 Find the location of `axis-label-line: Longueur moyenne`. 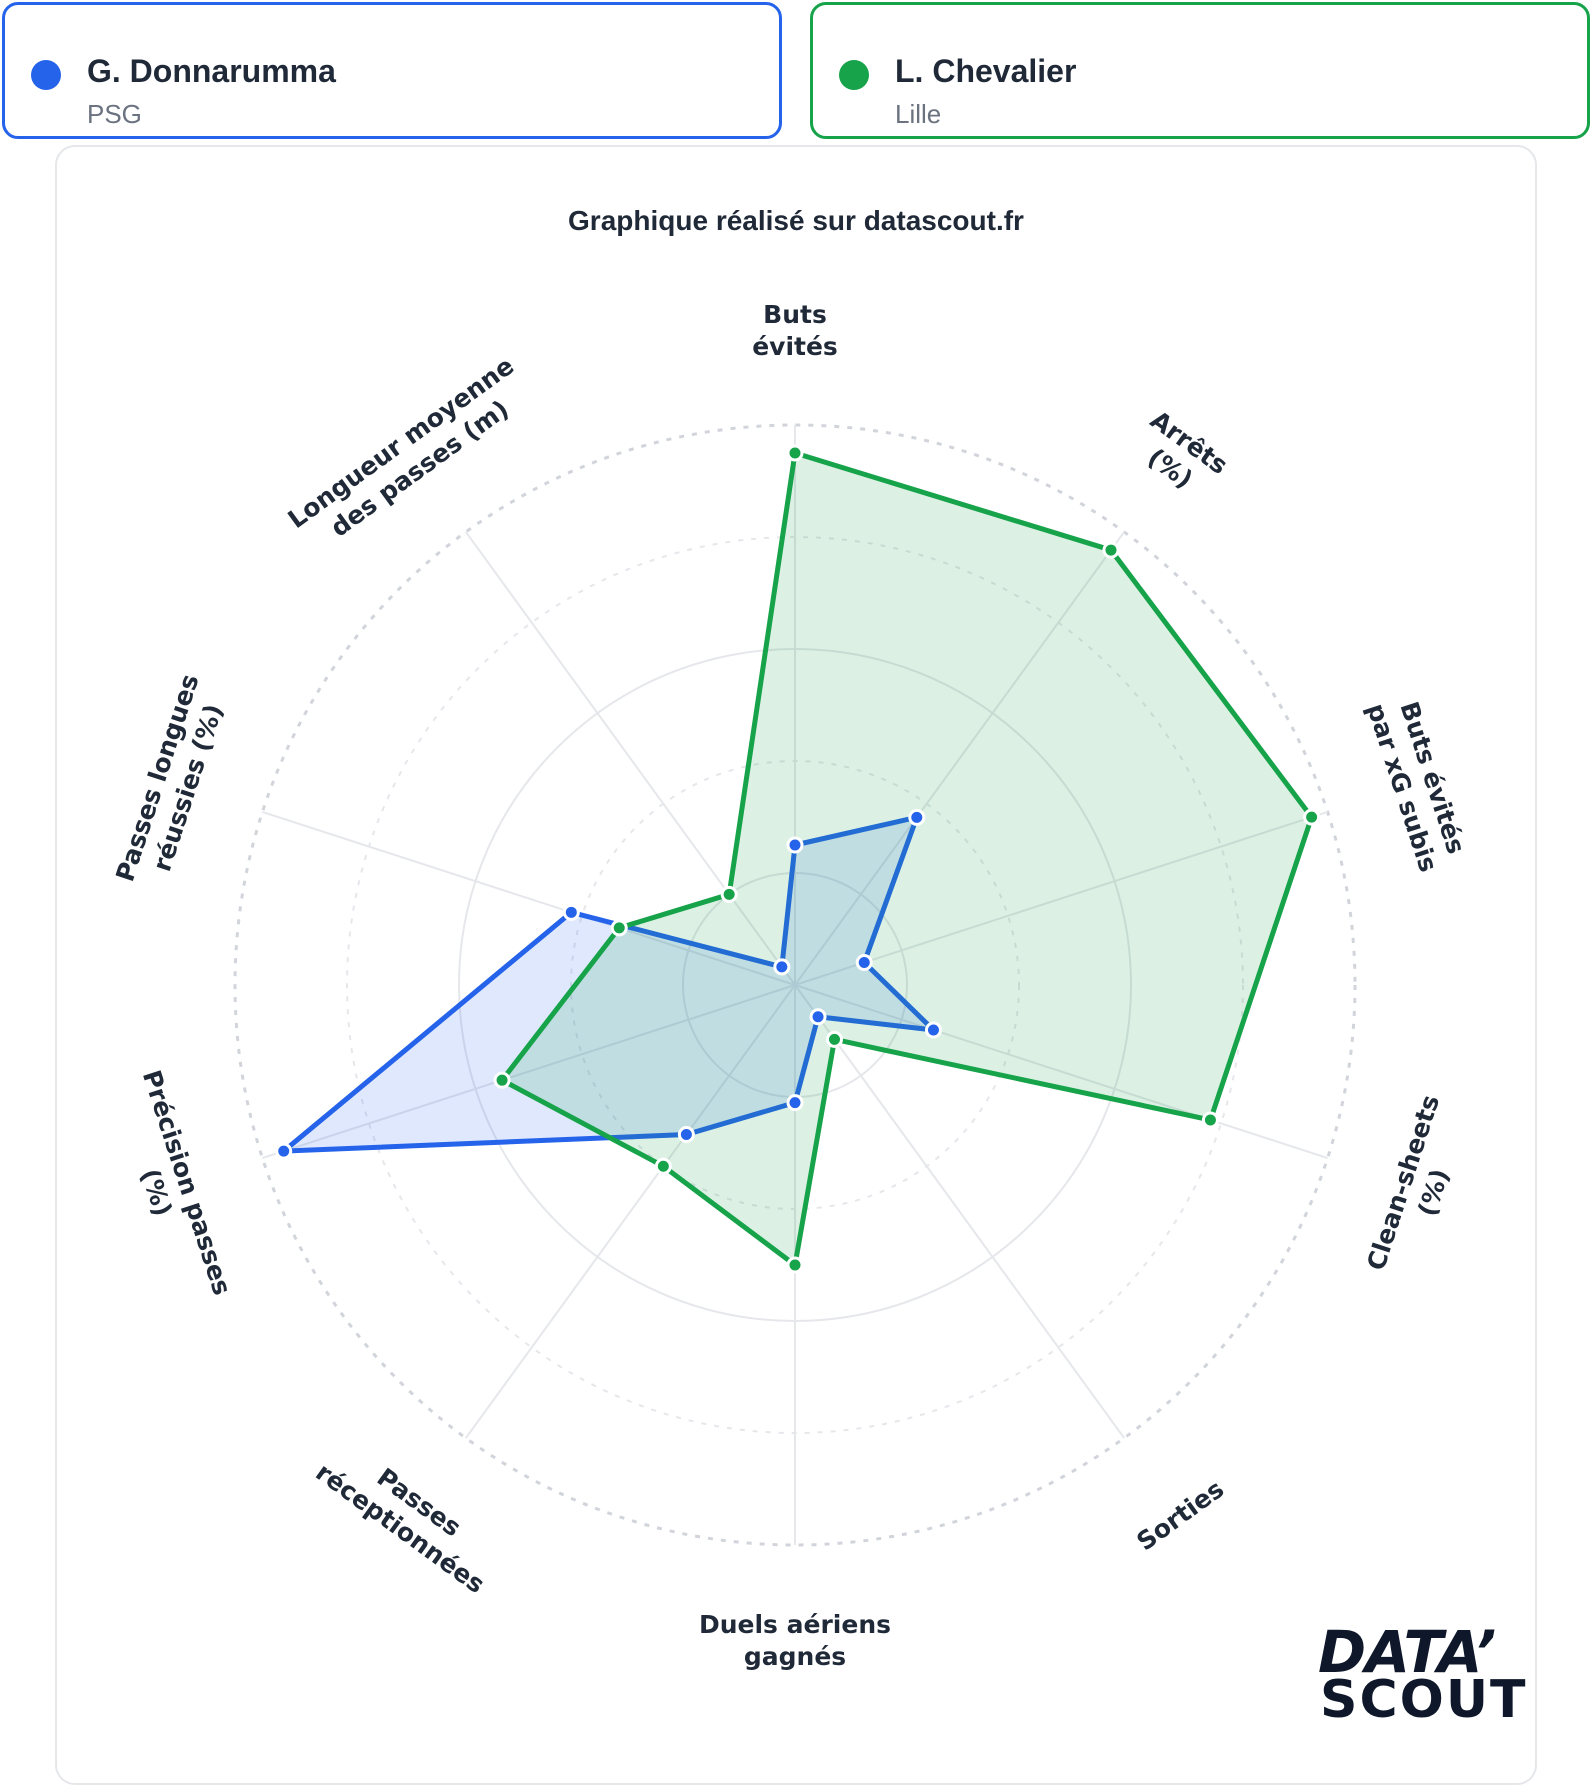

axis-label-line: Longueur moyenne is located at coordinates (401, 442).